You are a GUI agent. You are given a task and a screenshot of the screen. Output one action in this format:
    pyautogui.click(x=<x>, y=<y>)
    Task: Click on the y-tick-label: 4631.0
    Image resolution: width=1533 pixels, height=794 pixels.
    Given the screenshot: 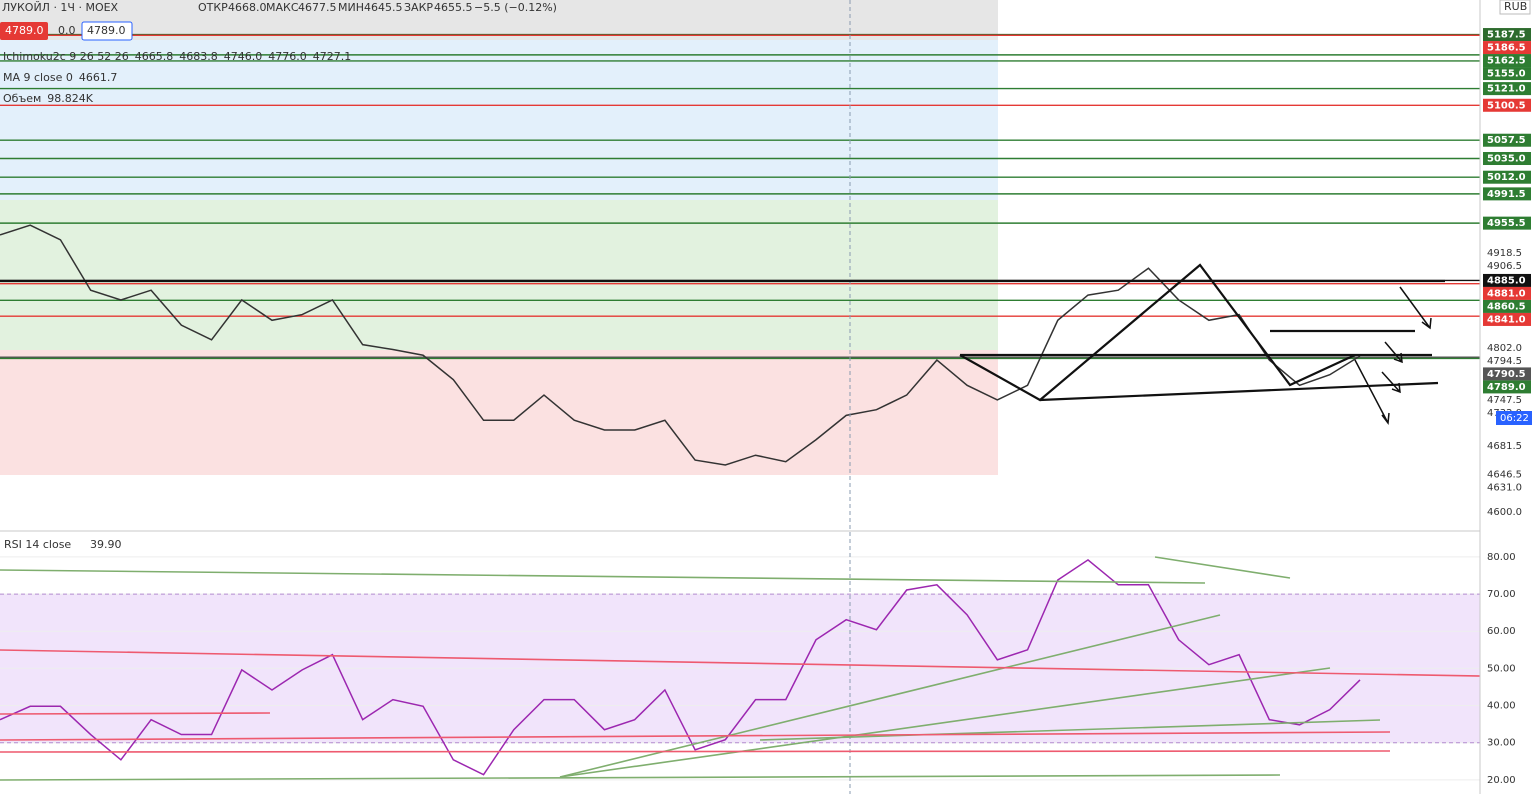 What is the action you would take?
    pyautogui.click(x=1504, y=487)
    